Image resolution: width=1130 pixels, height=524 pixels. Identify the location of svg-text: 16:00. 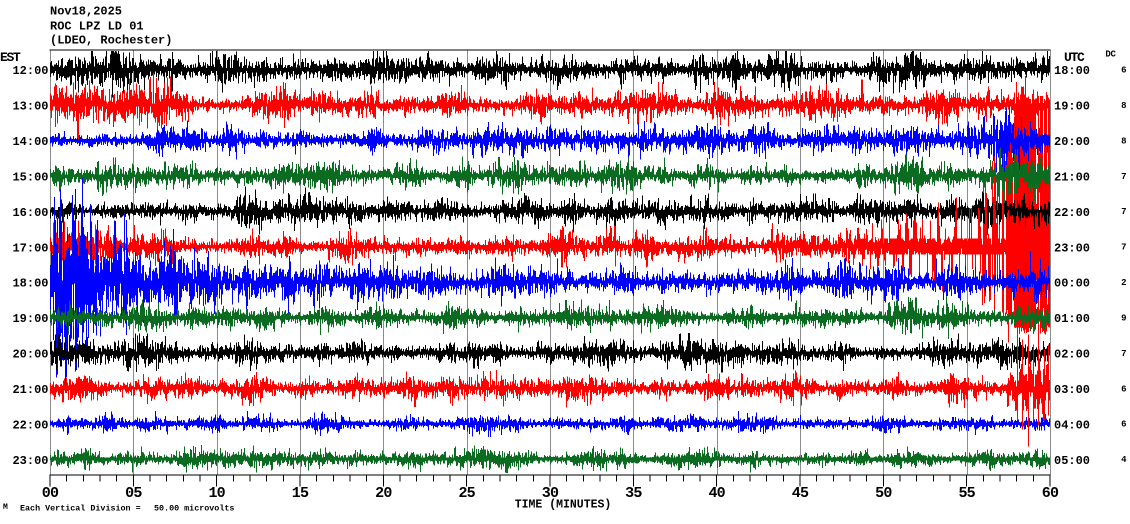
(30, 213).